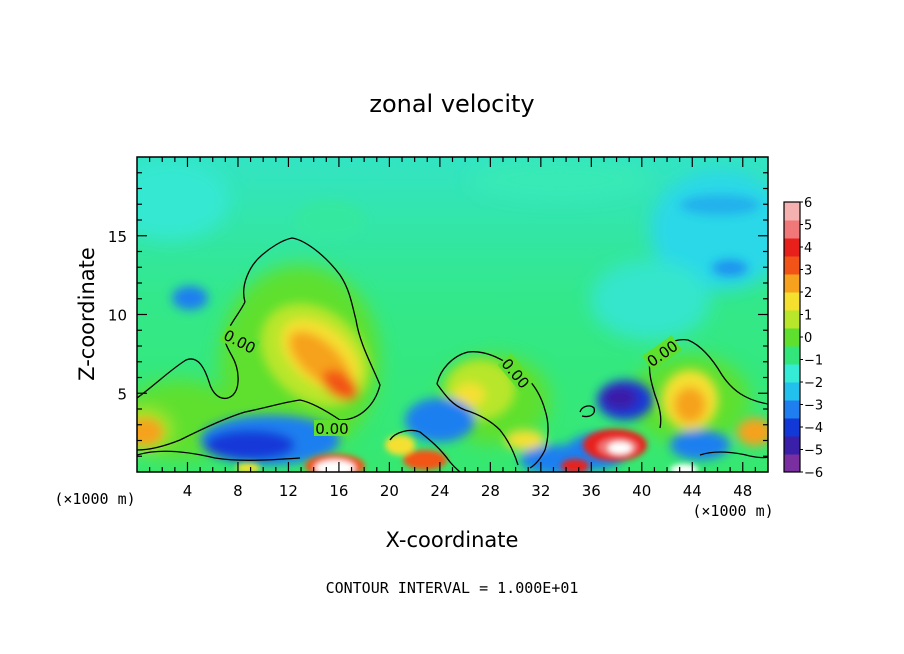 The height and width of the screenshot is (654, 904). What do you see at coordinates (540, 491) in the screenshot?
I see `x-tick-label: 32` at bounding box center [540, 491].